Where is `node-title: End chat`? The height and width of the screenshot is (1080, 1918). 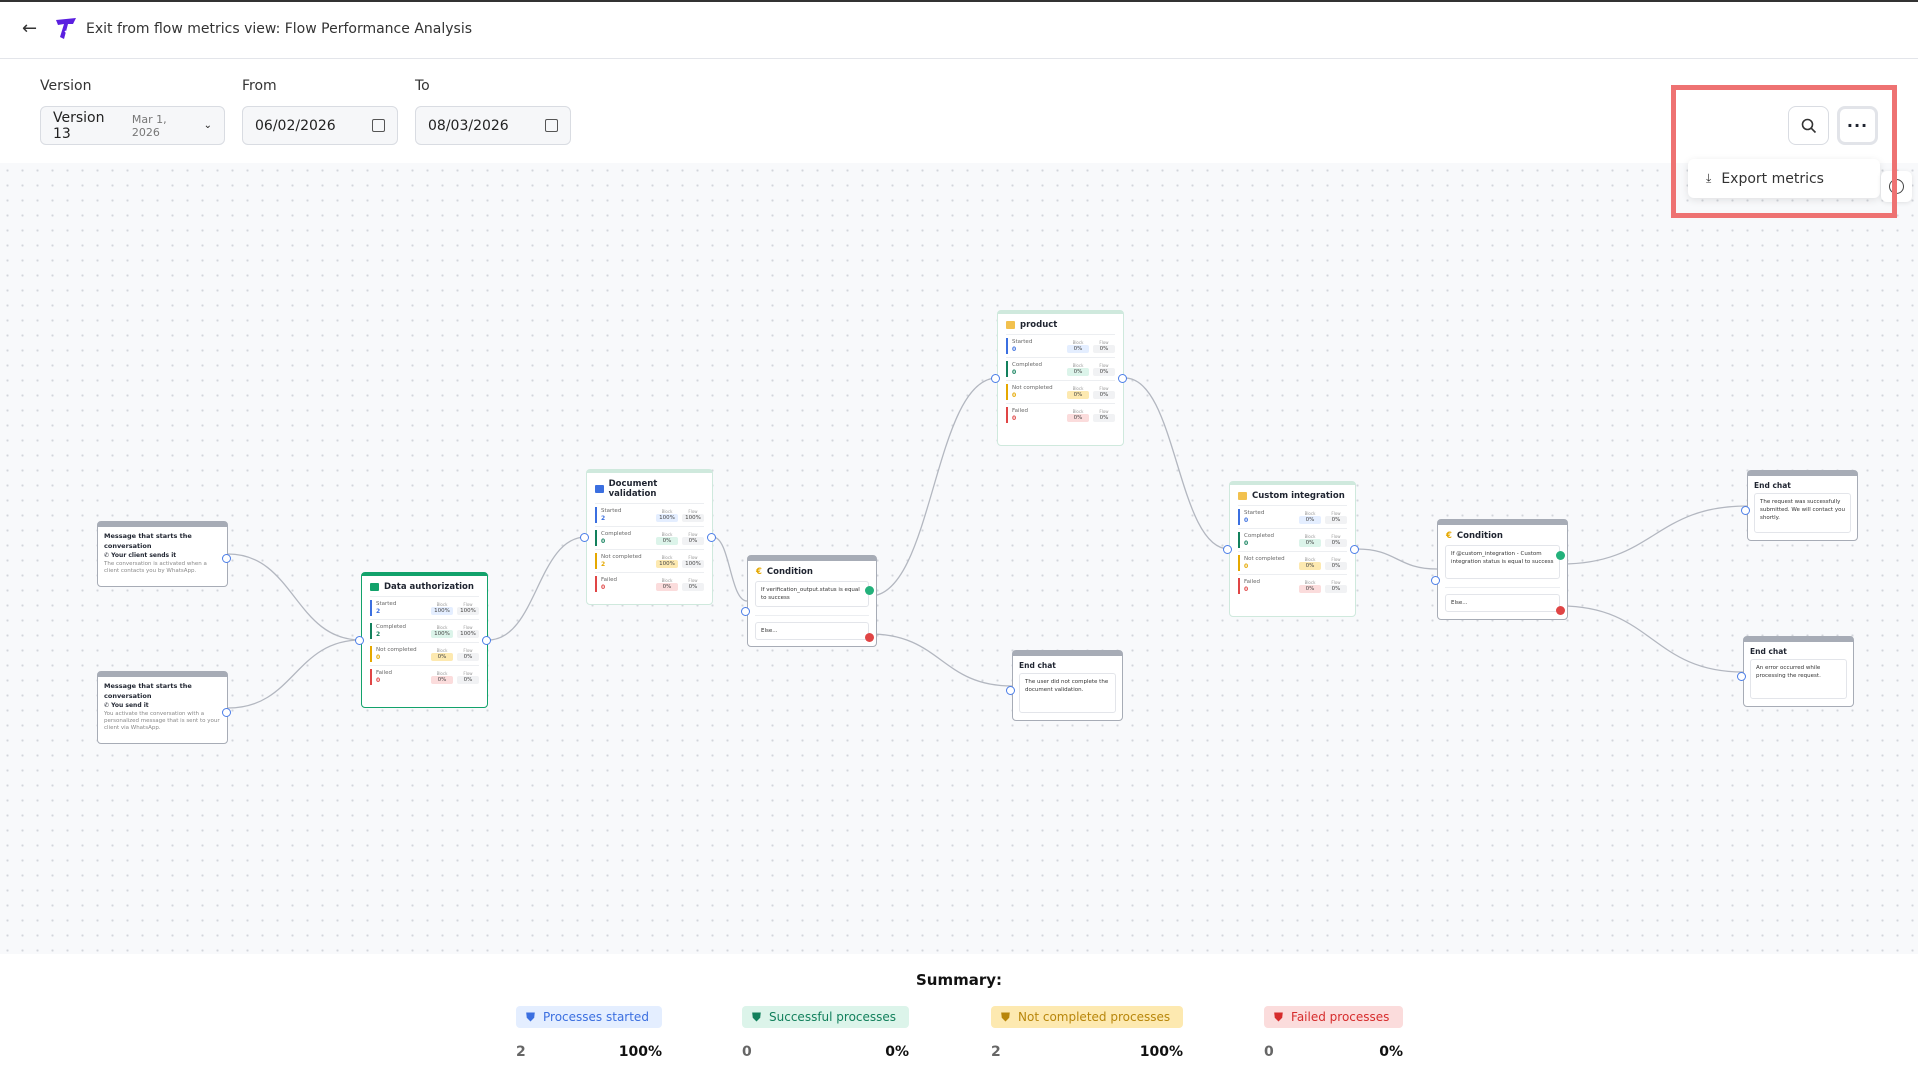 node-title: End chat is located at coordinates (1772, 485).